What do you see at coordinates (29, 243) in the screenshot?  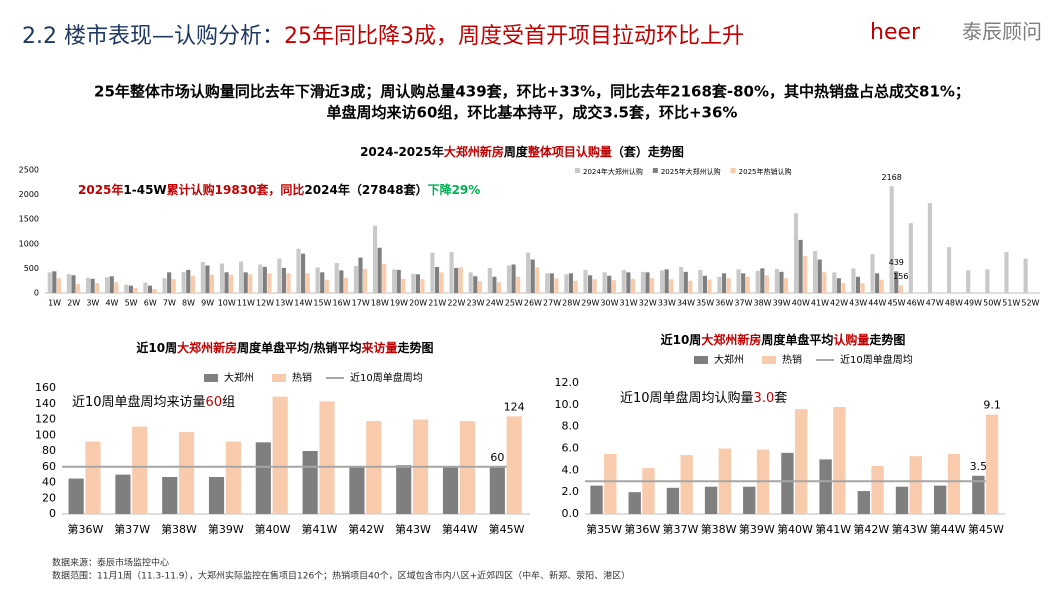 I see `y-tick-label: 1000` at bounding box center [29, 243].